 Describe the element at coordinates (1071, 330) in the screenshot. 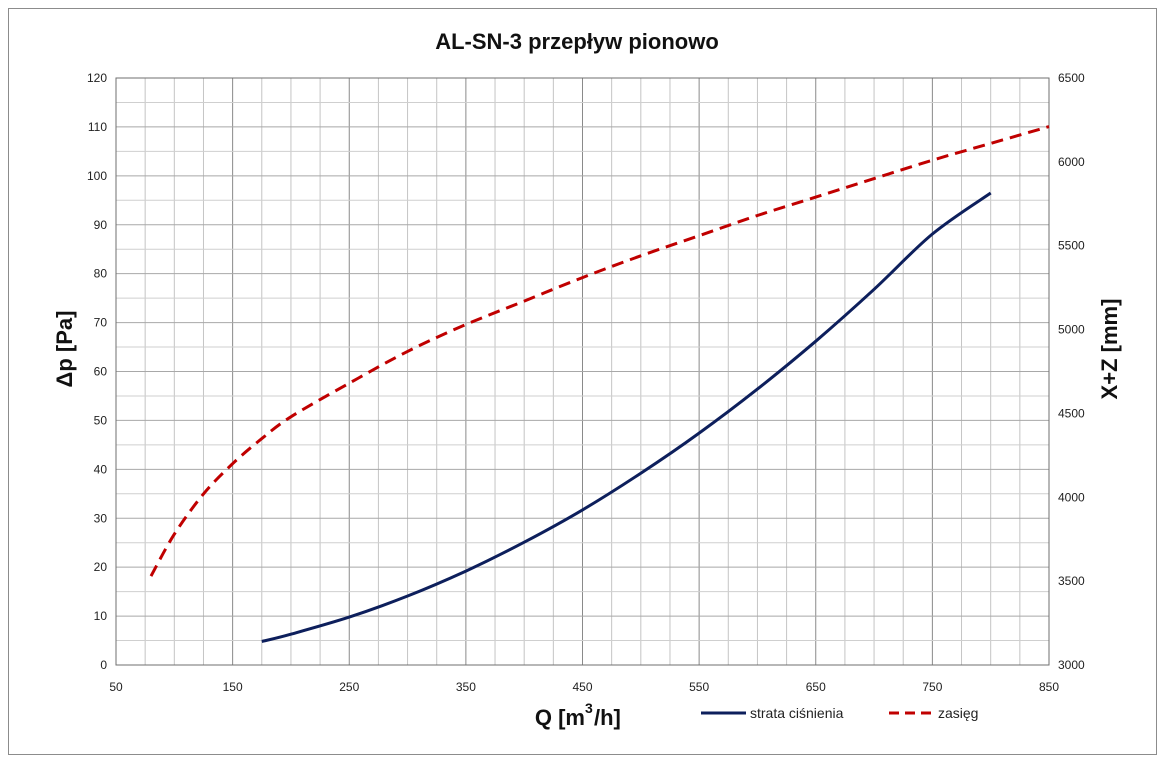

I see `y2-tick-label: 5000` at that location.